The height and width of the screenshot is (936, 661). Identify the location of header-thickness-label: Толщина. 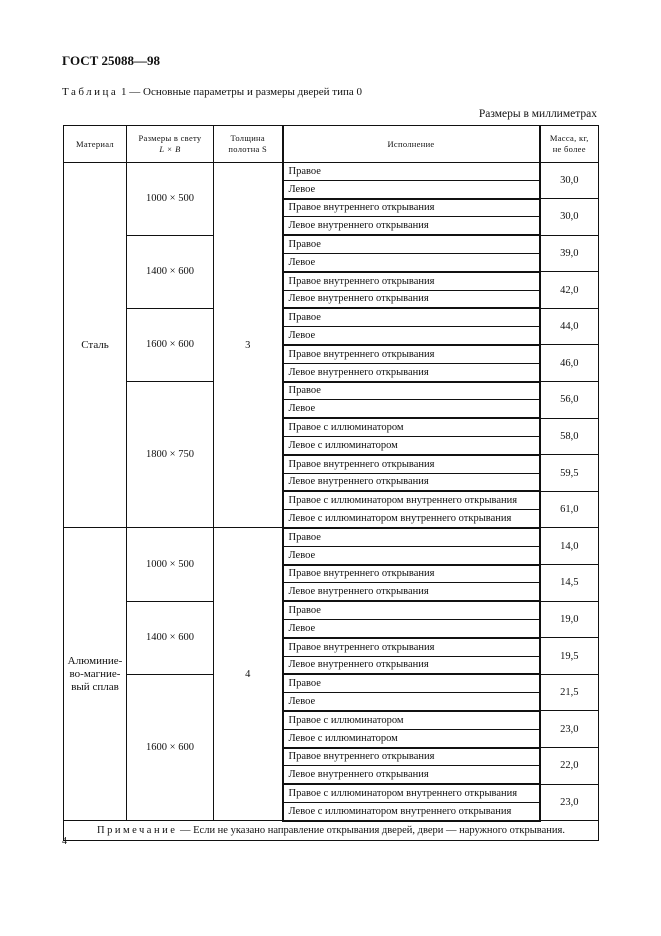
(247, 138).